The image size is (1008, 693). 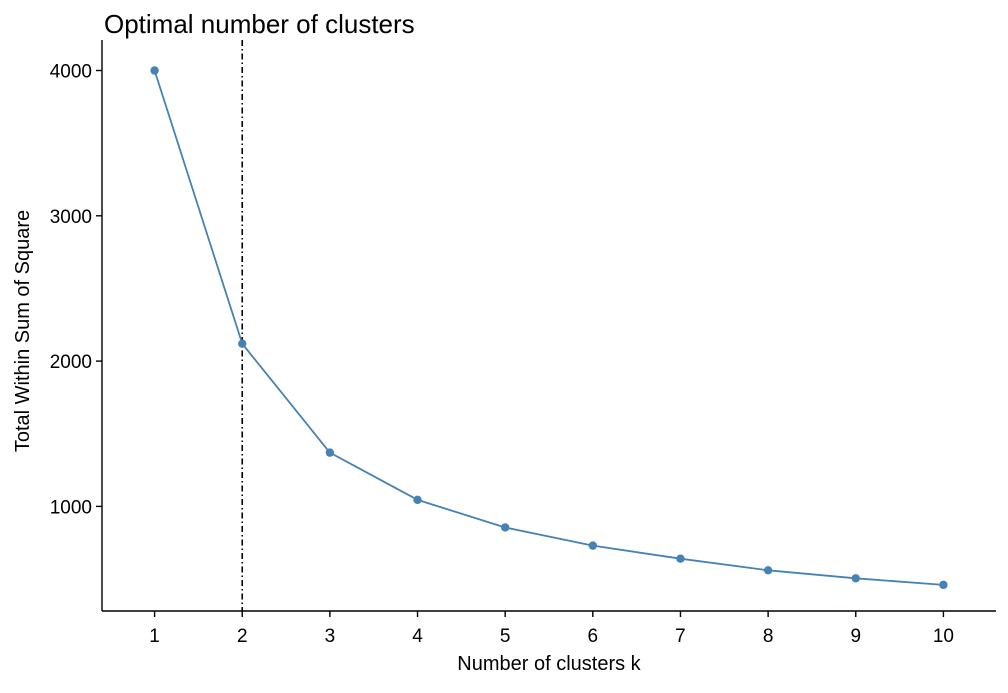 I want to click on x-tick-label: 3, so click(x=330, y=636).